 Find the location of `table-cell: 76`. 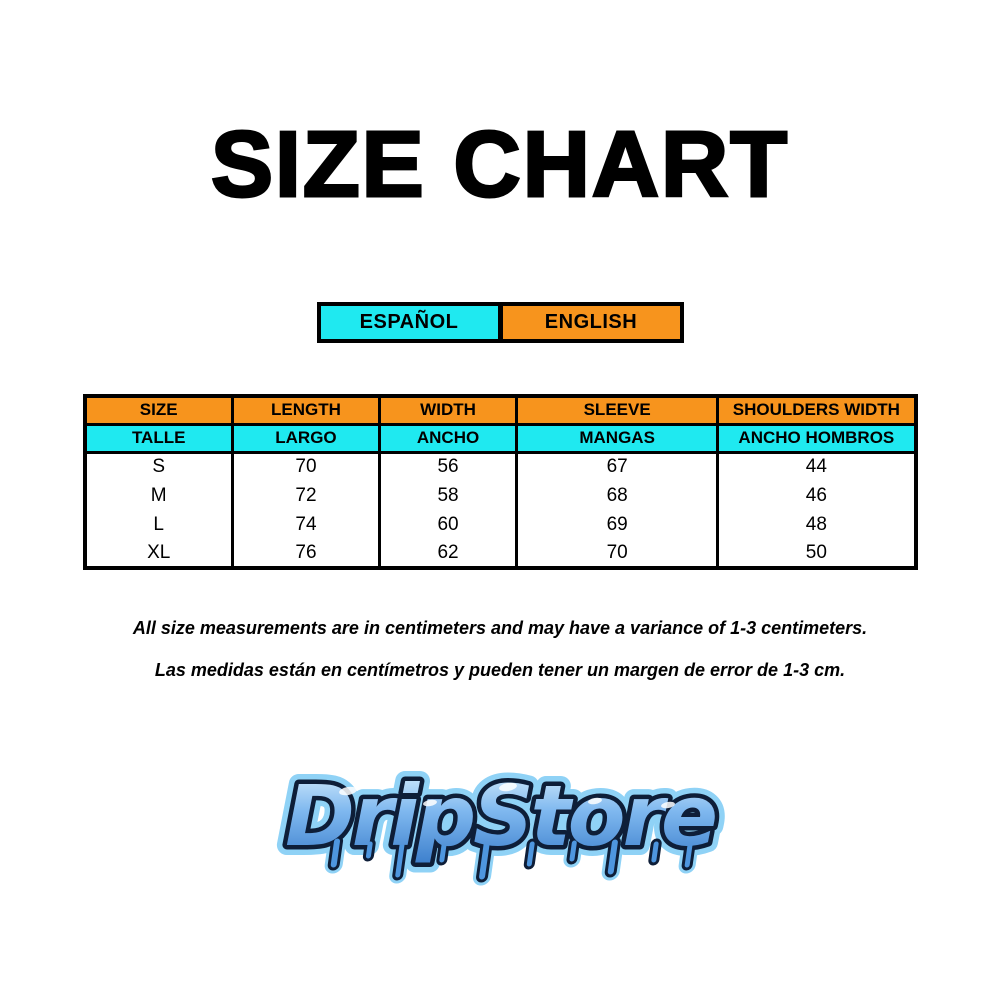

table-cell: 76 is located at coordinates (305, 553).